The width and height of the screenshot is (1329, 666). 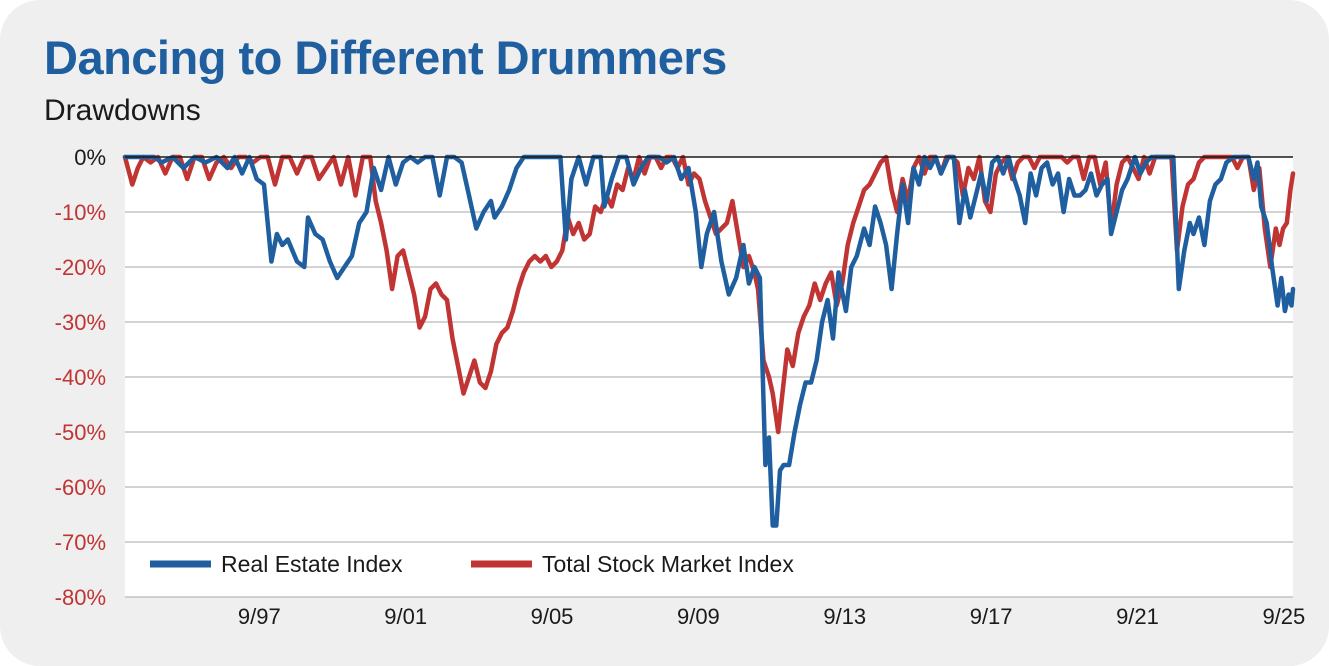 What do you see at coordinates (668, 564) in the screenshot?
I see `legend-label-total-stock: Total Stock Market Index` at bounding box center [668, 564].